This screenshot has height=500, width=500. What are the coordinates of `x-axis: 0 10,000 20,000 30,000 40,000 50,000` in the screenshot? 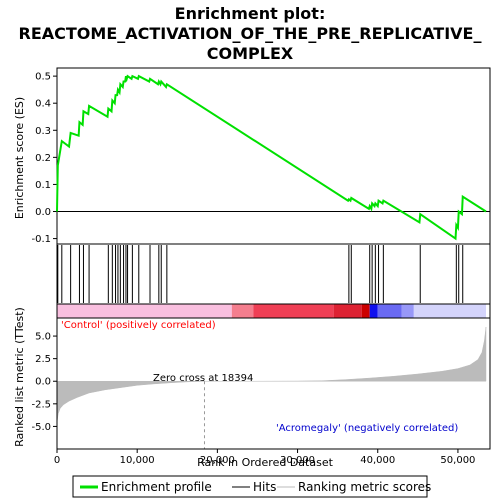 It's located at (264, 457).